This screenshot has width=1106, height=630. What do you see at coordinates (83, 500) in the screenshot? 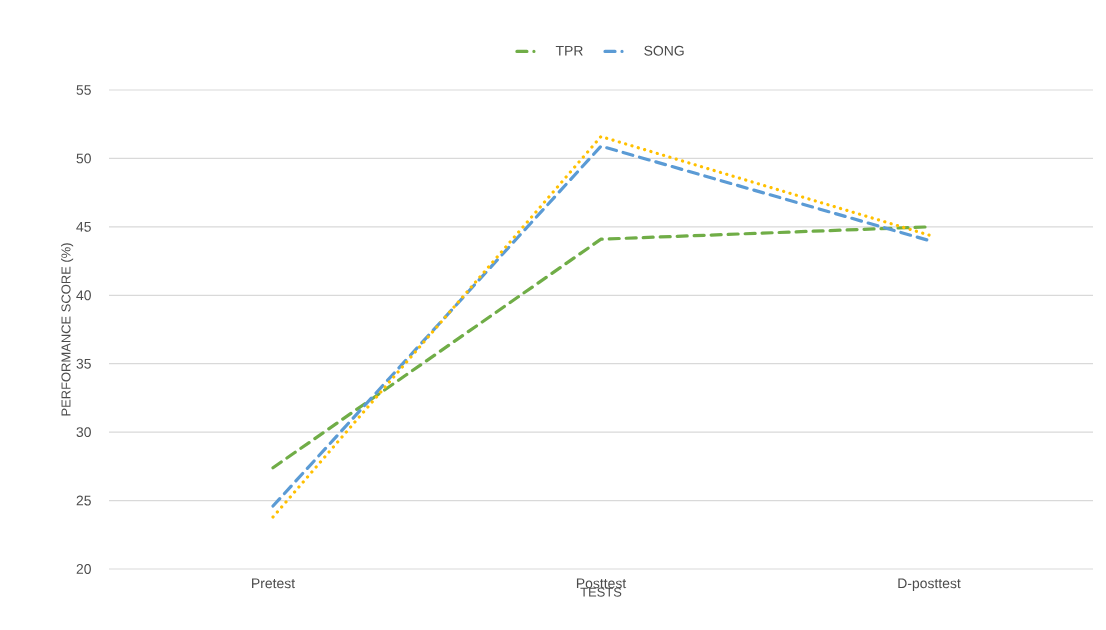
I see `y-tick-label: 25` at bounding box center [83, 500].